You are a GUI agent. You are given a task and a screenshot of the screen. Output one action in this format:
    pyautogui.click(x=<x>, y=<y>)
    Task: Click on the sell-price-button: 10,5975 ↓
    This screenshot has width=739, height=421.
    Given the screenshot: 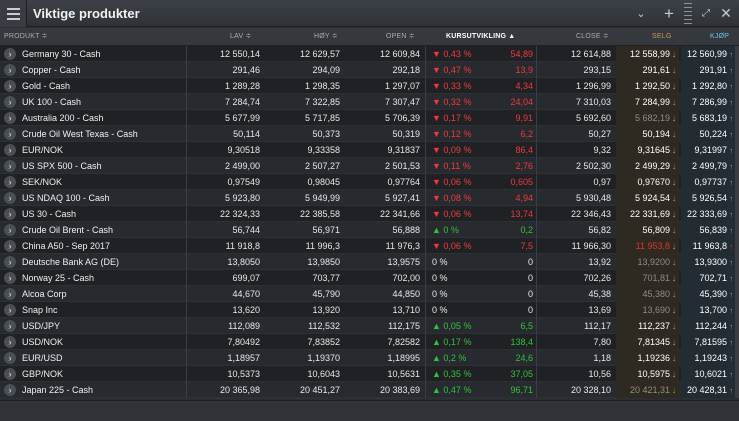 What is the action you would take?
    pyautogui.click(x=647, y=374)
    